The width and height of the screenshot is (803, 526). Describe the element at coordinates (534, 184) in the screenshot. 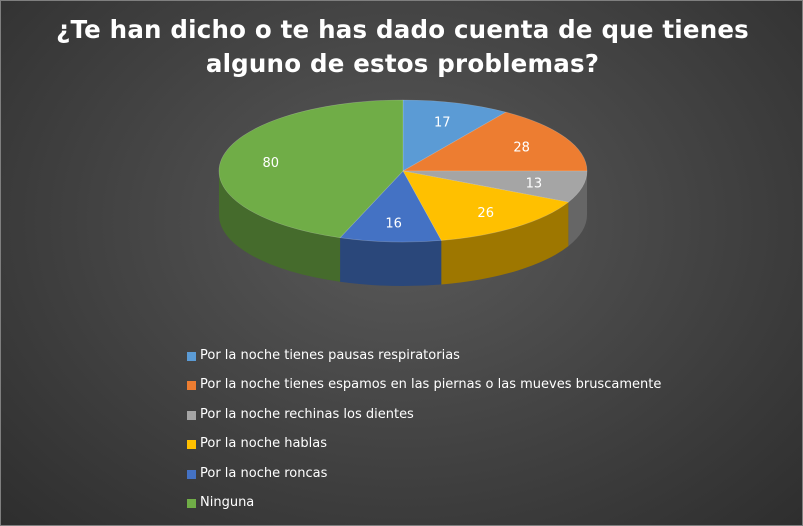

I see `data-label-2: 13` at that location.